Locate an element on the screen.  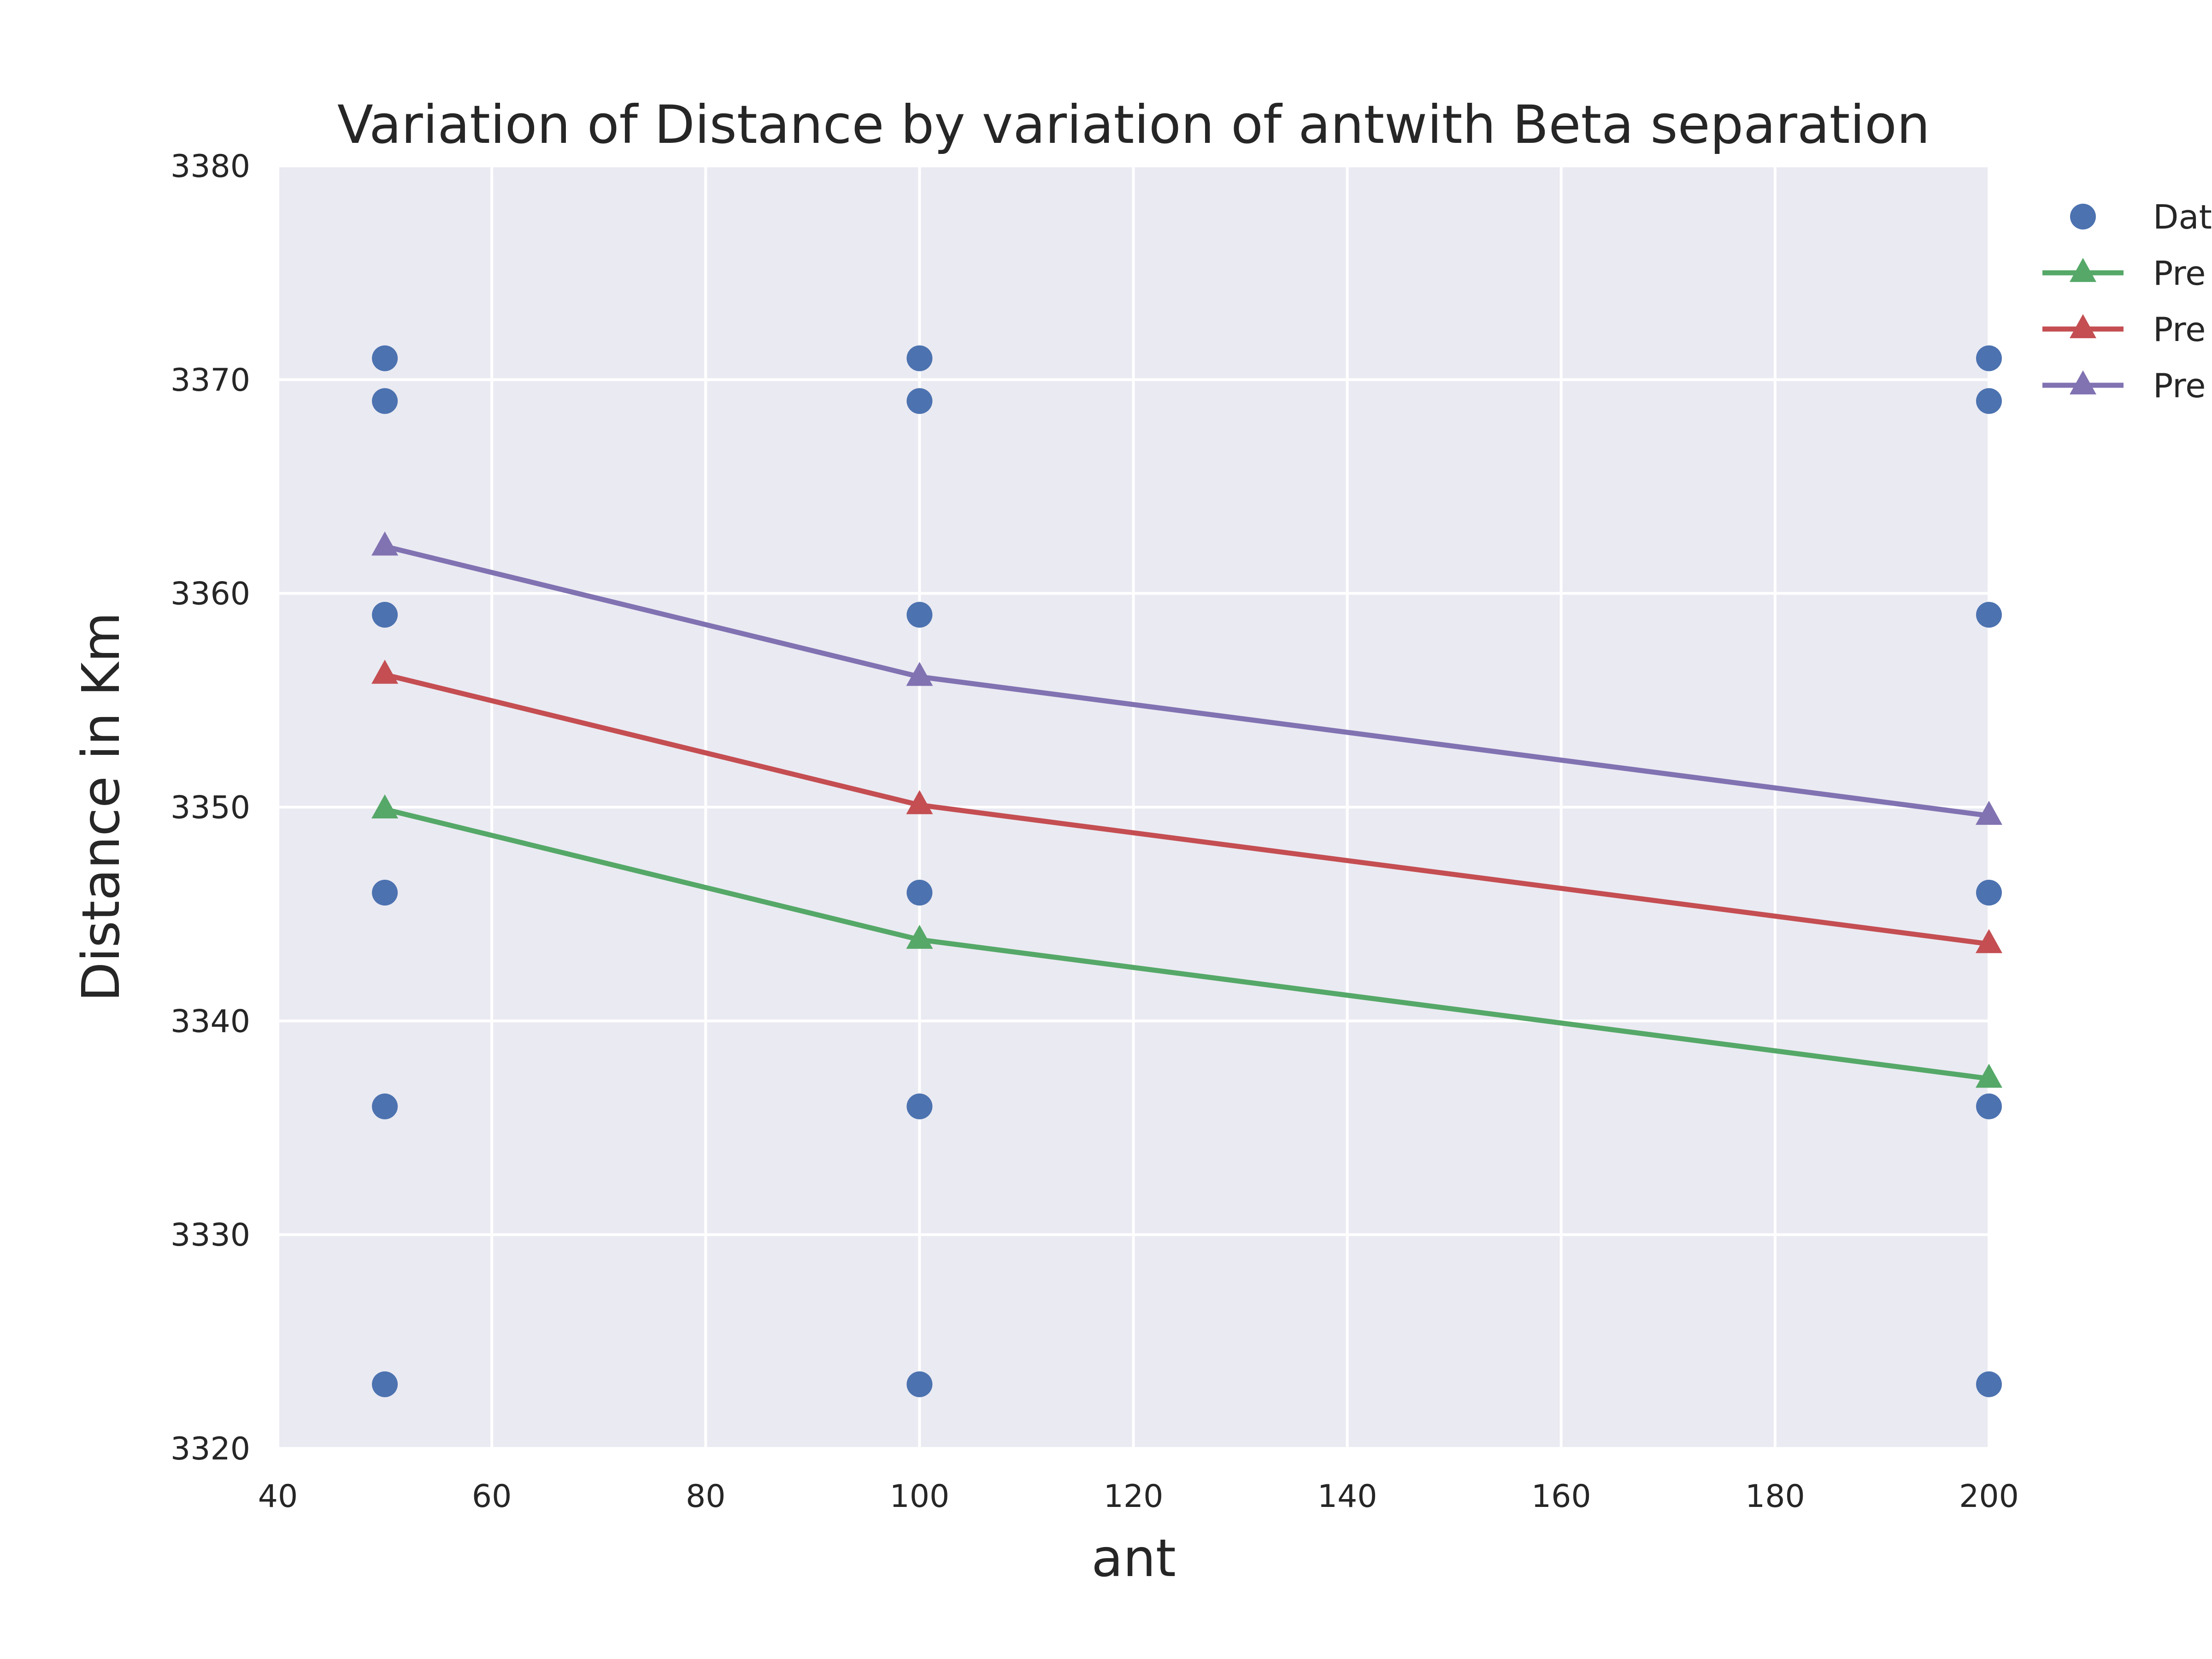
x-tick-label: 140 is located at coordinates (1347, 1496).